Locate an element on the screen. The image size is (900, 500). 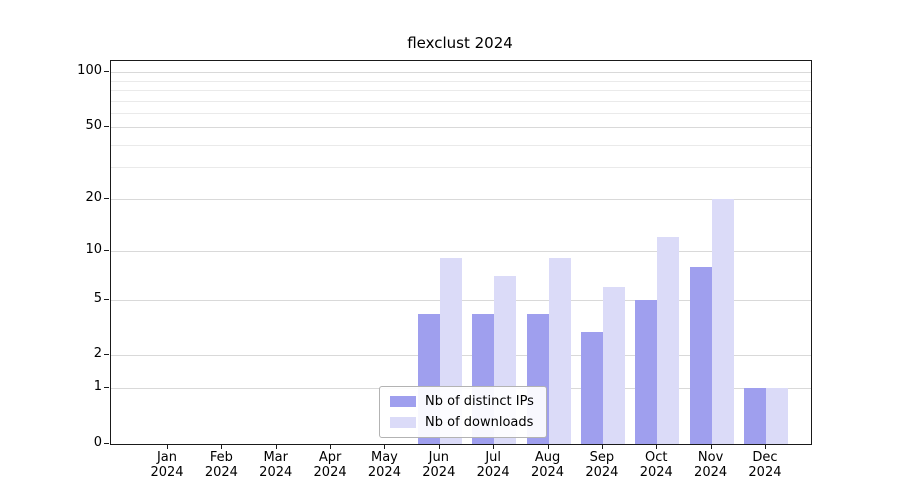
x-axis-tick-jul is located at coordinates (494, 446).